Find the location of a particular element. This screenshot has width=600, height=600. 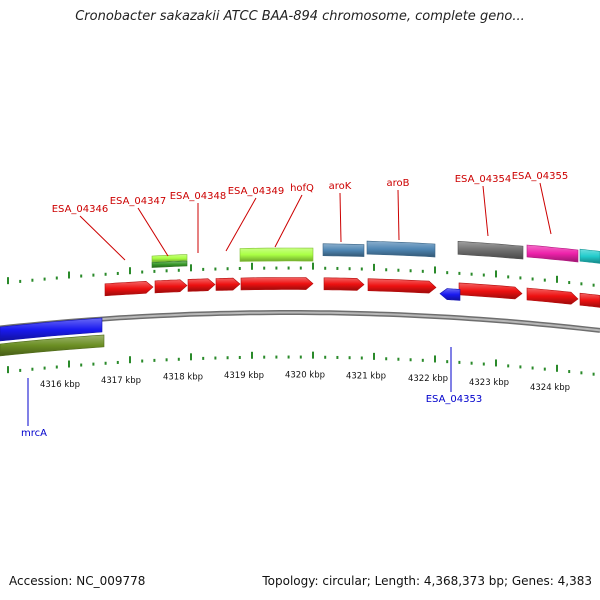

accession-label: Accession: NC_009778 is located at coordinates (77, 581).